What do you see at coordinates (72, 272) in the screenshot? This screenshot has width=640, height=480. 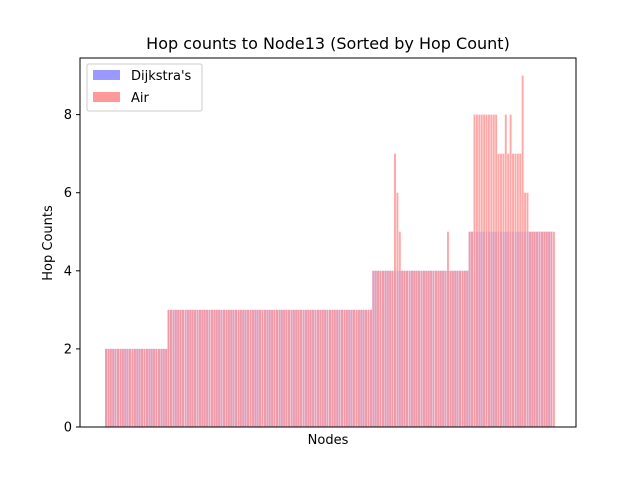 I see `y-axis: 0 2 4 6 8` at bounding box center [72, 272].